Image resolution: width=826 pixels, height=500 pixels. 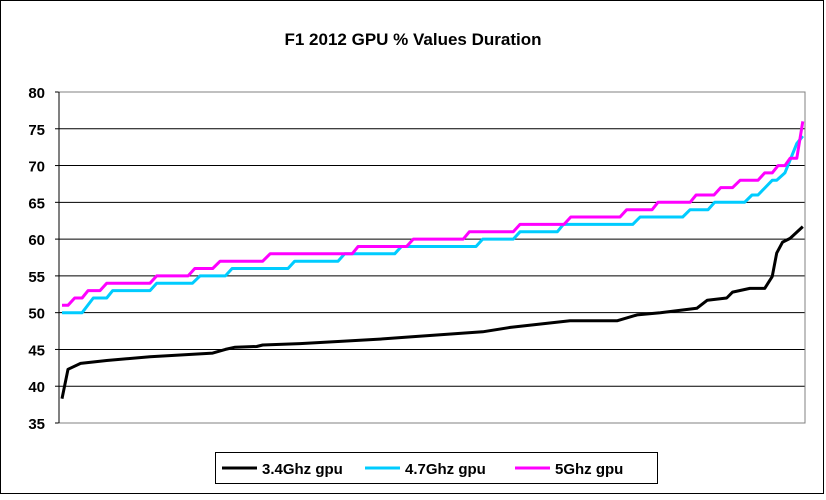 What do you see at coordinates (445, 469) in the screenshot?
I see `legend-label: 4.7Ghz gpu` at bounding box center [445, 469].